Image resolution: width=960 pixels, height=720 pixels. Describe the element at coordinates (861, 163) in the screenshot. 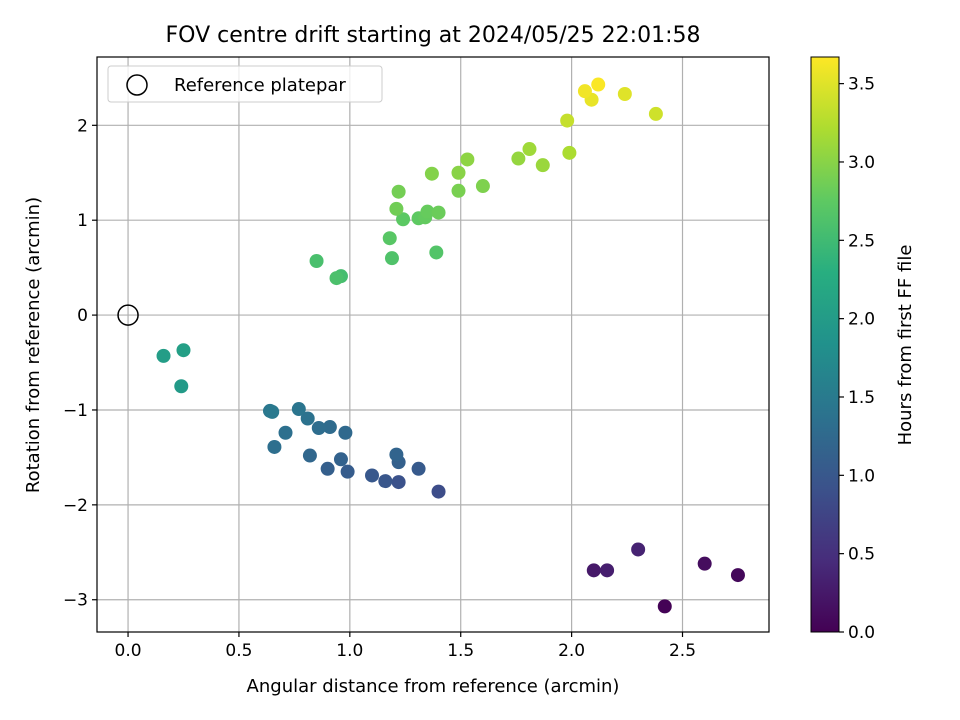

I see `colorbar-tick-label: 3.0` at that location.